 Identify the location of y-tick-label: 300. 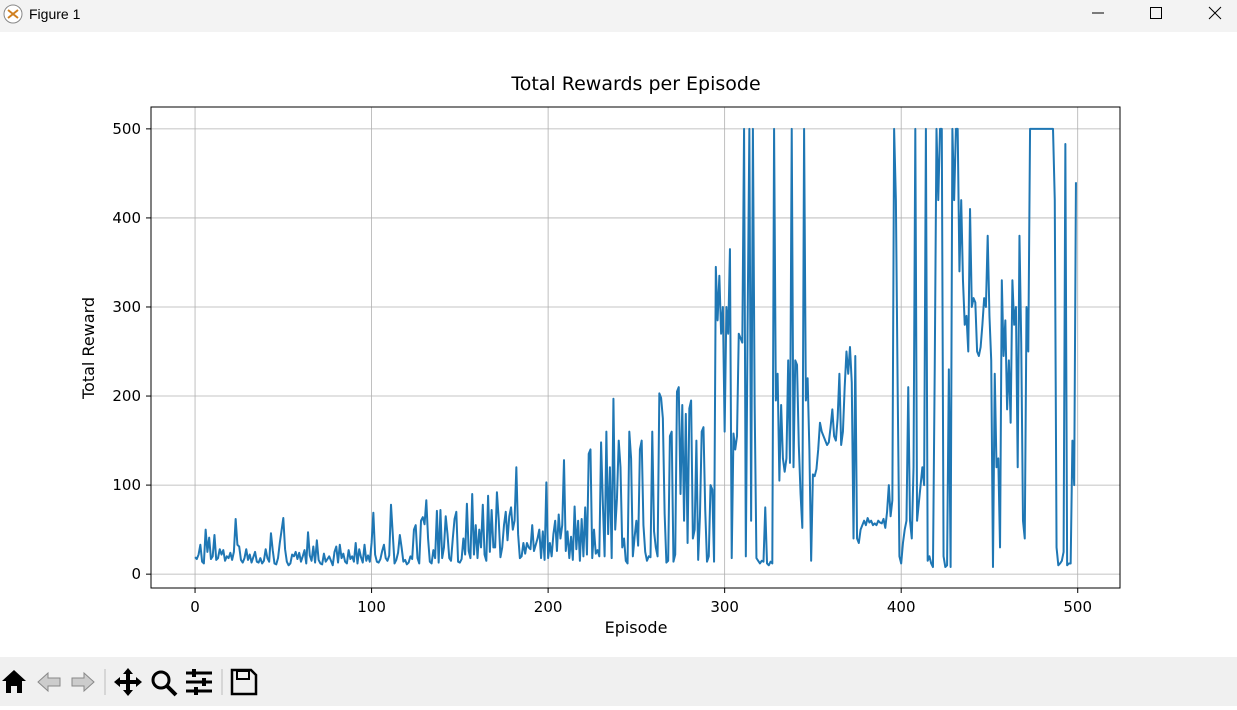
(126, 307).